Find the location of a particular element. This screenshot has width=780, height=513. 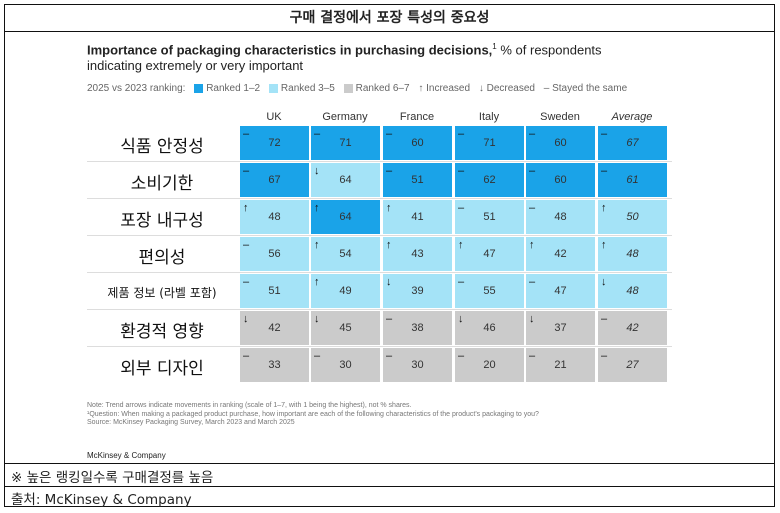

heatmap-cell: ↓ 64 is located at coordinates (345, 180).